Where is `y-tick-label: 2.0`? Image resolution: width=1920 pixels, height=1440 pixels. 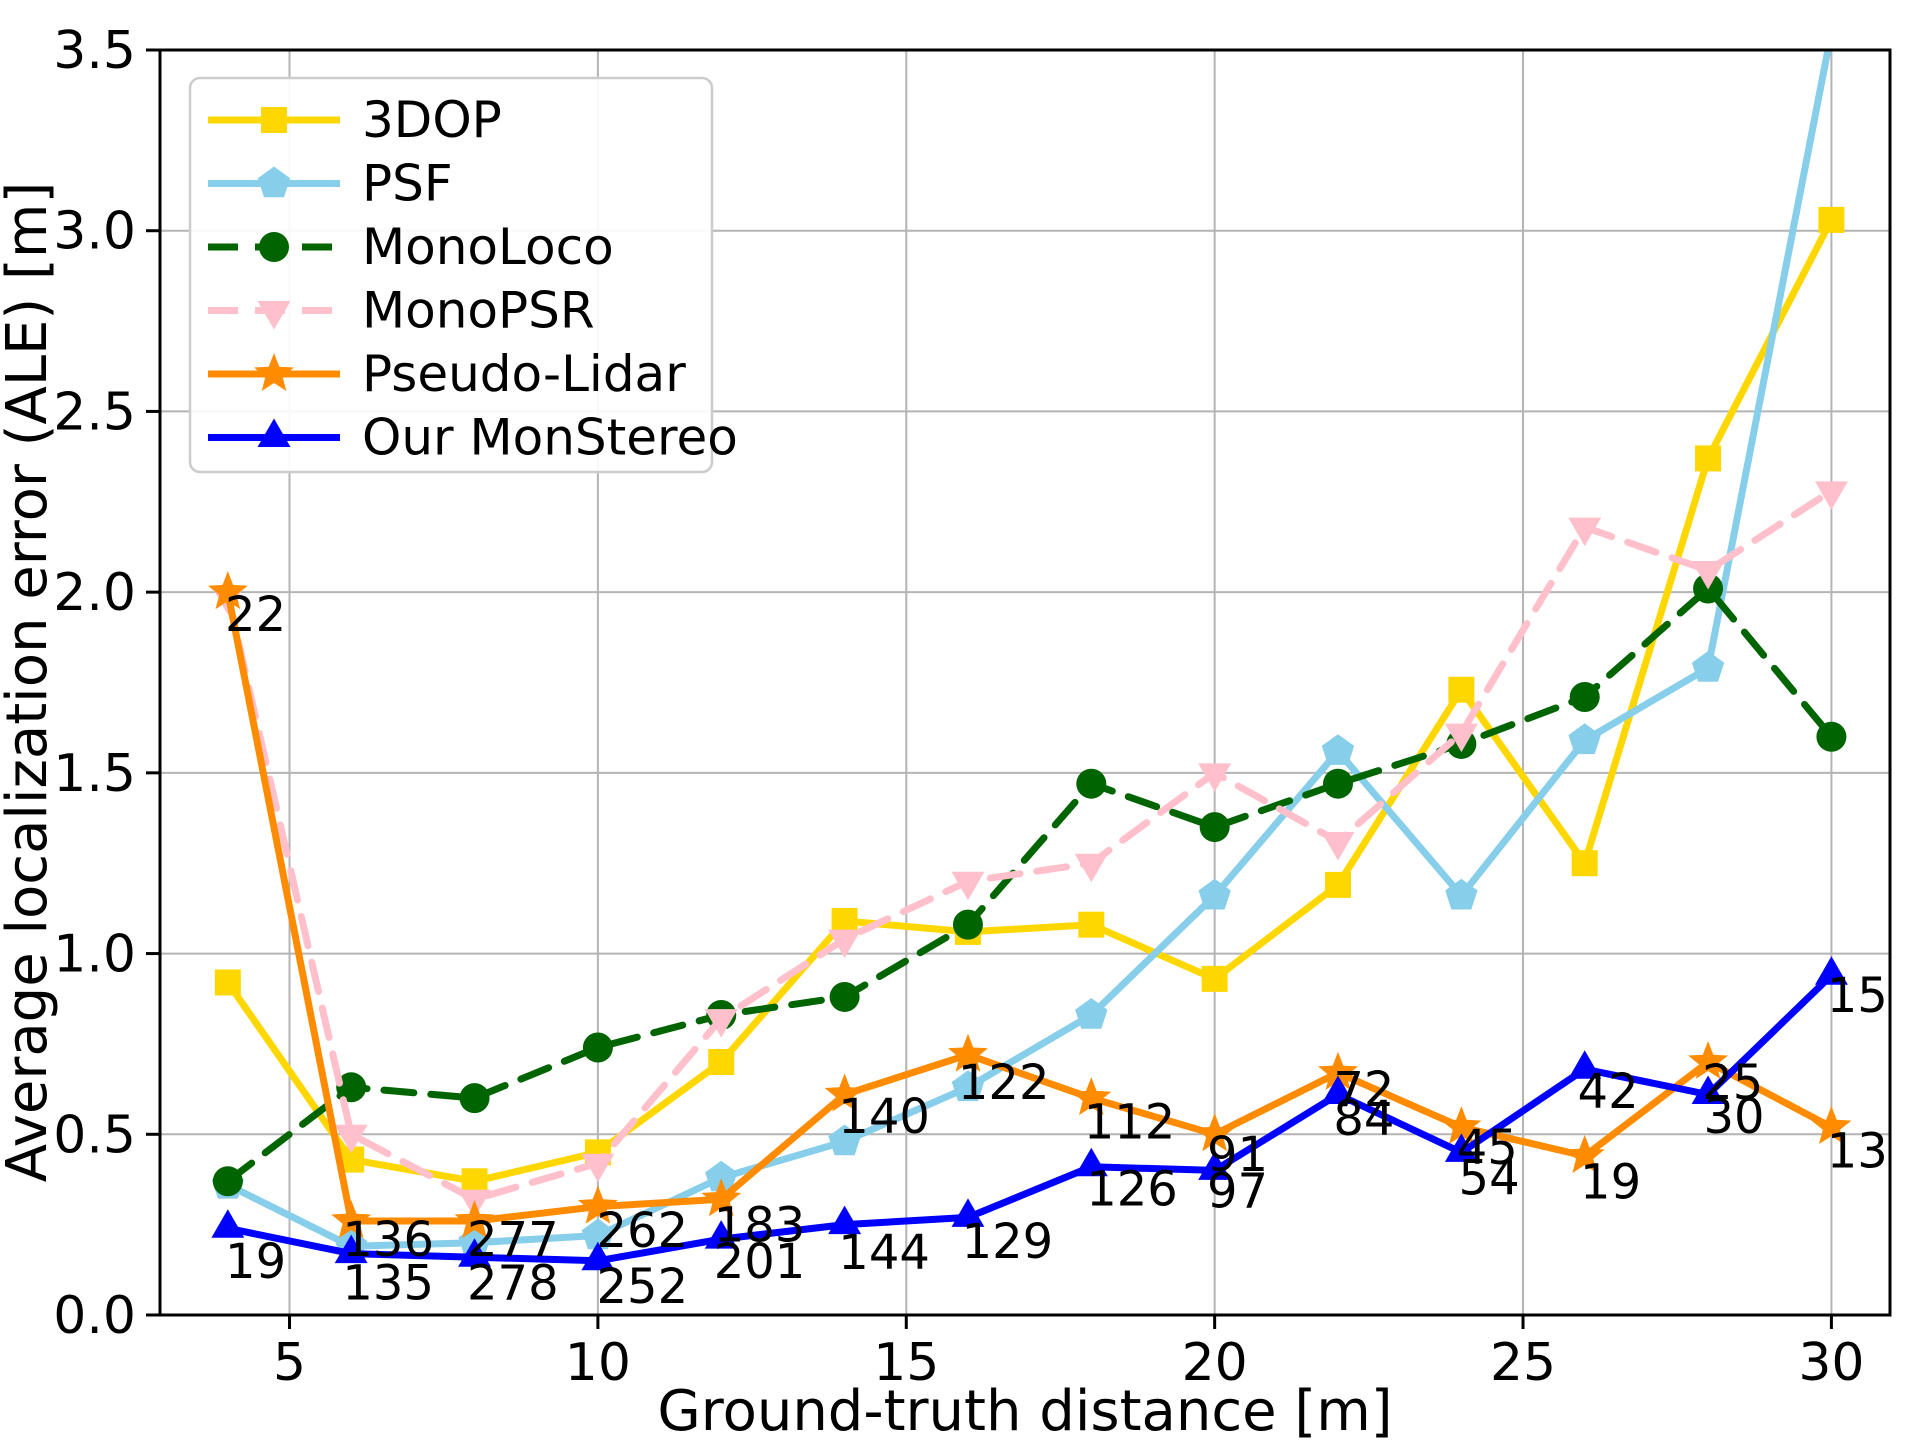 y-tick-label: 2.0 is located at coordinates (94, 593).